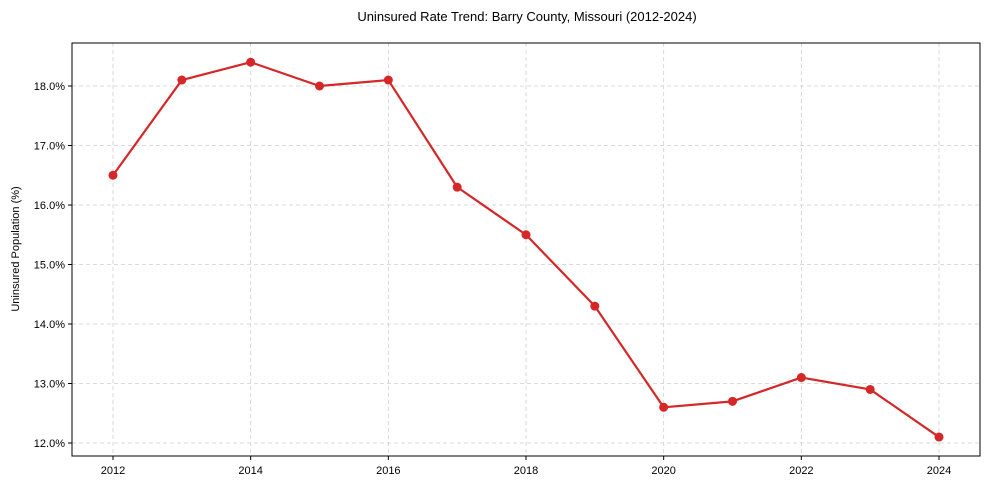 The image size is (989, 490). Describe the element at coordinates (49, 385) in the screenshot. I see `y-tick-label: 13.0%` at that location.